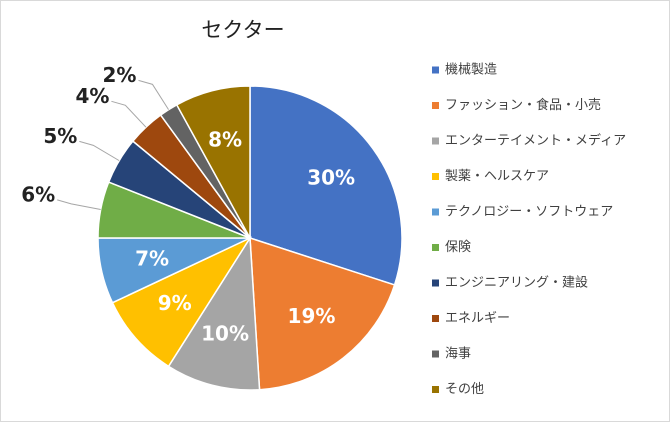  Describe the element at coordinates (60, 136) in the screenshot. I see `data-label: 5%` at that location.